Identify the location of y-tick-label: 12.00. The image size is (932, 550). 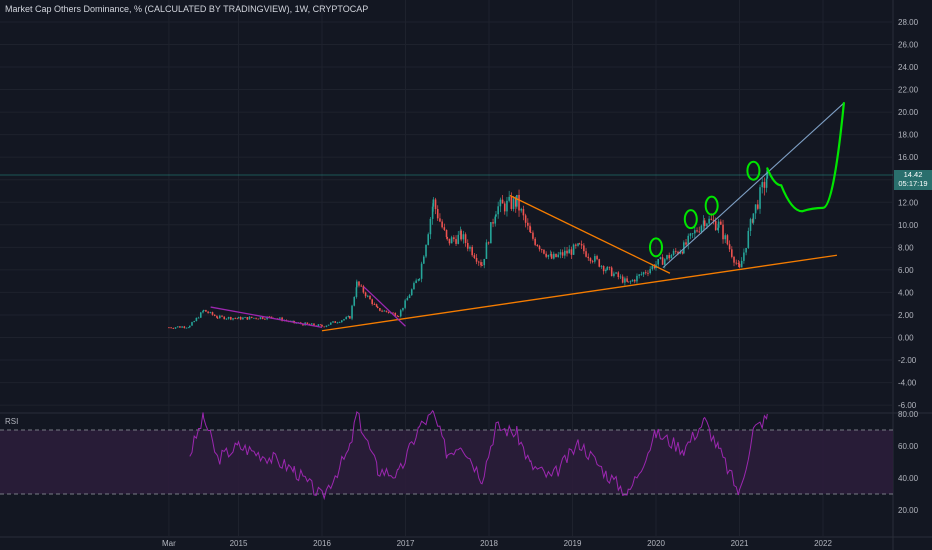
(908, 202).